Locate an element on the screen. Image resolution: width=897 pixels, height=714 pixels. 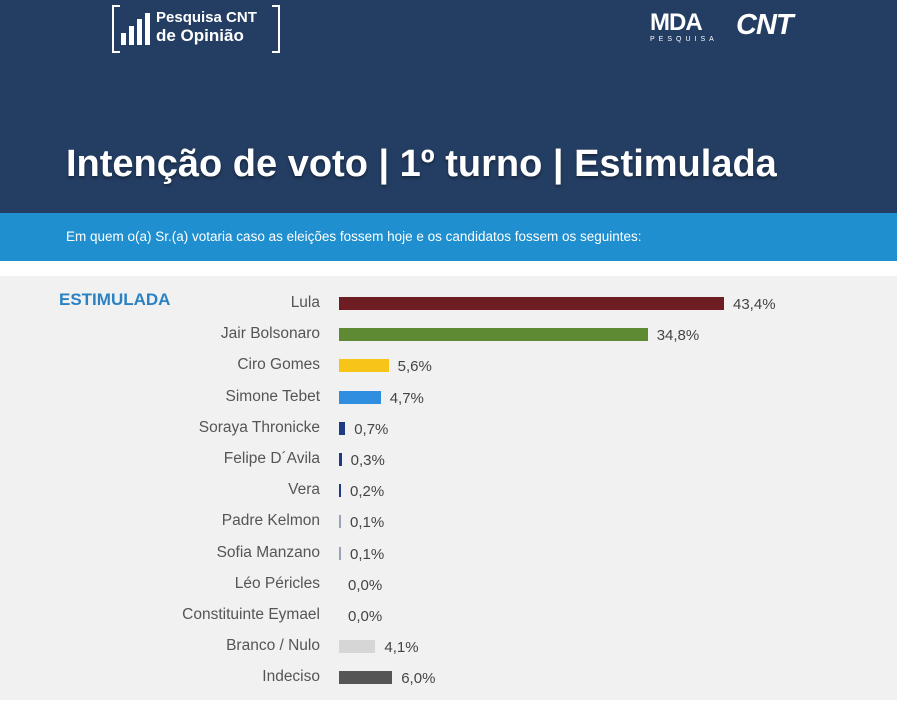
value-label: 0,7% is located at coordinates (371, 429).